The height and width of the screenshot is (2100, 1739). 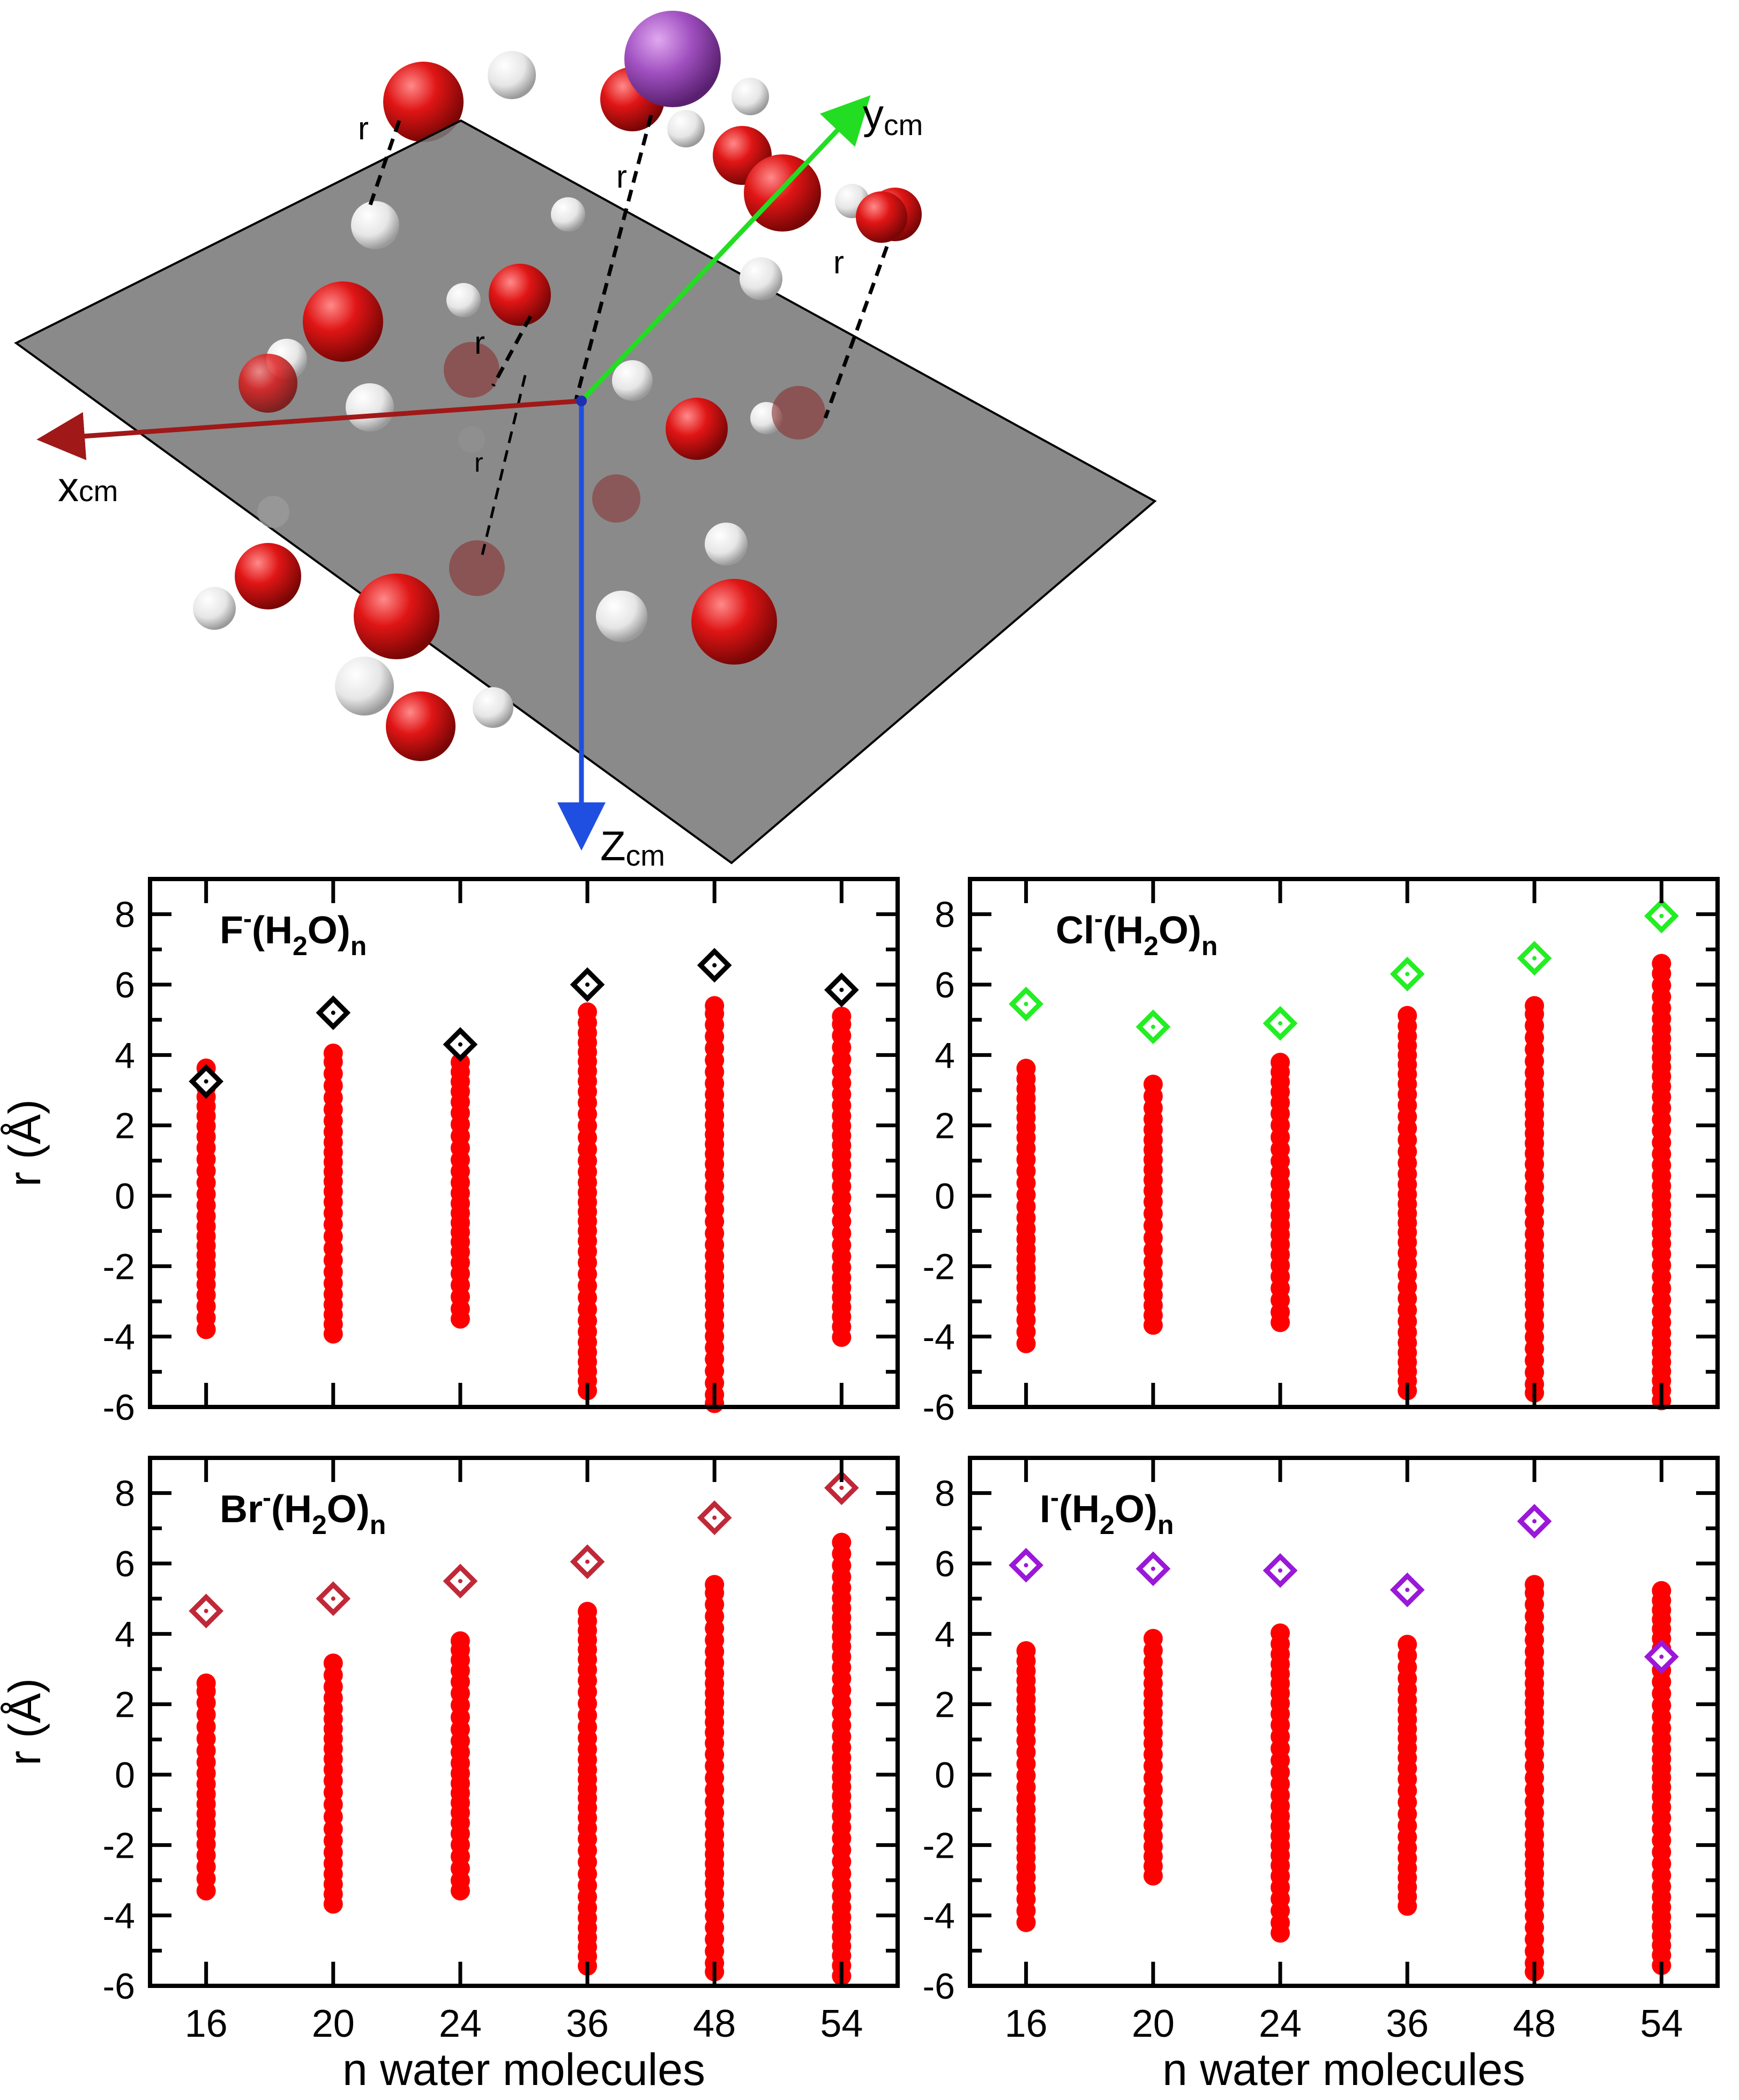 I want to click on distance-label-2: r, so click(x=621, y=177).